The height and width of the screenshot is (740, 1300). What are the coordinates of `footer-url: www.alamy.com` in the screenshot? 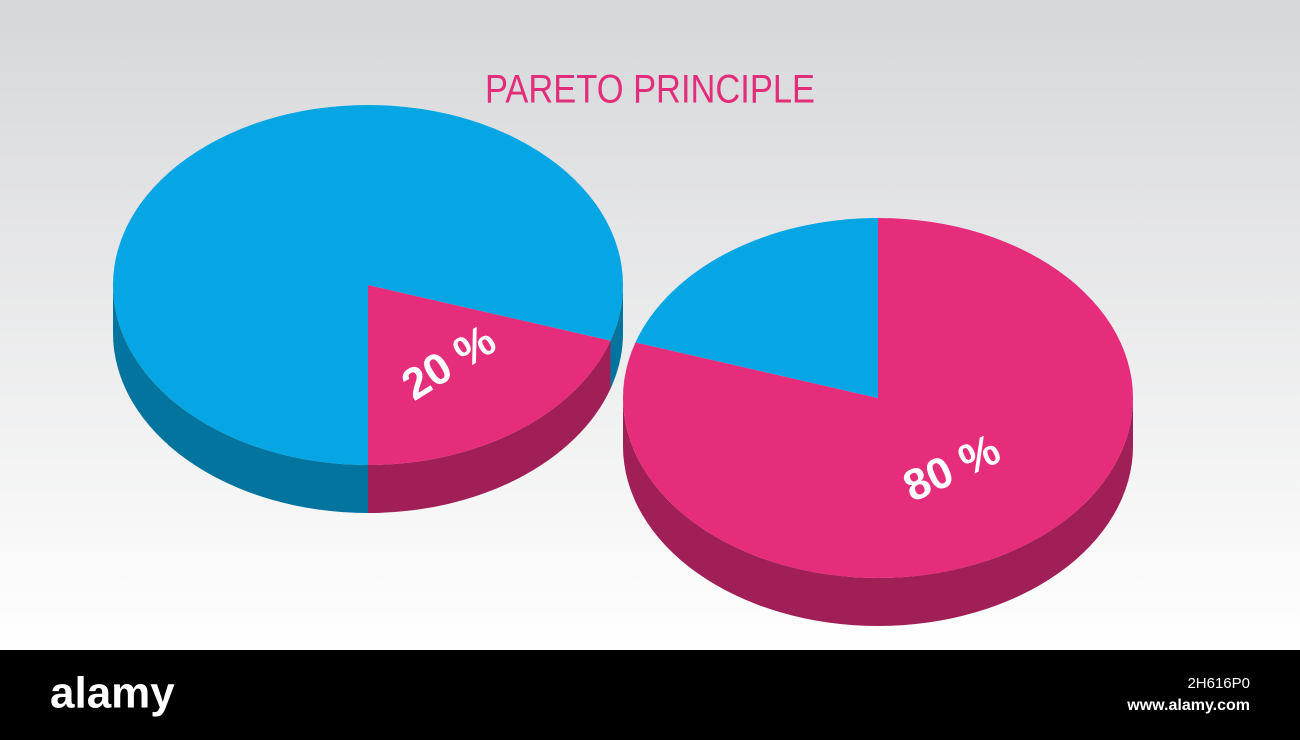 It's located at (1188, 705).